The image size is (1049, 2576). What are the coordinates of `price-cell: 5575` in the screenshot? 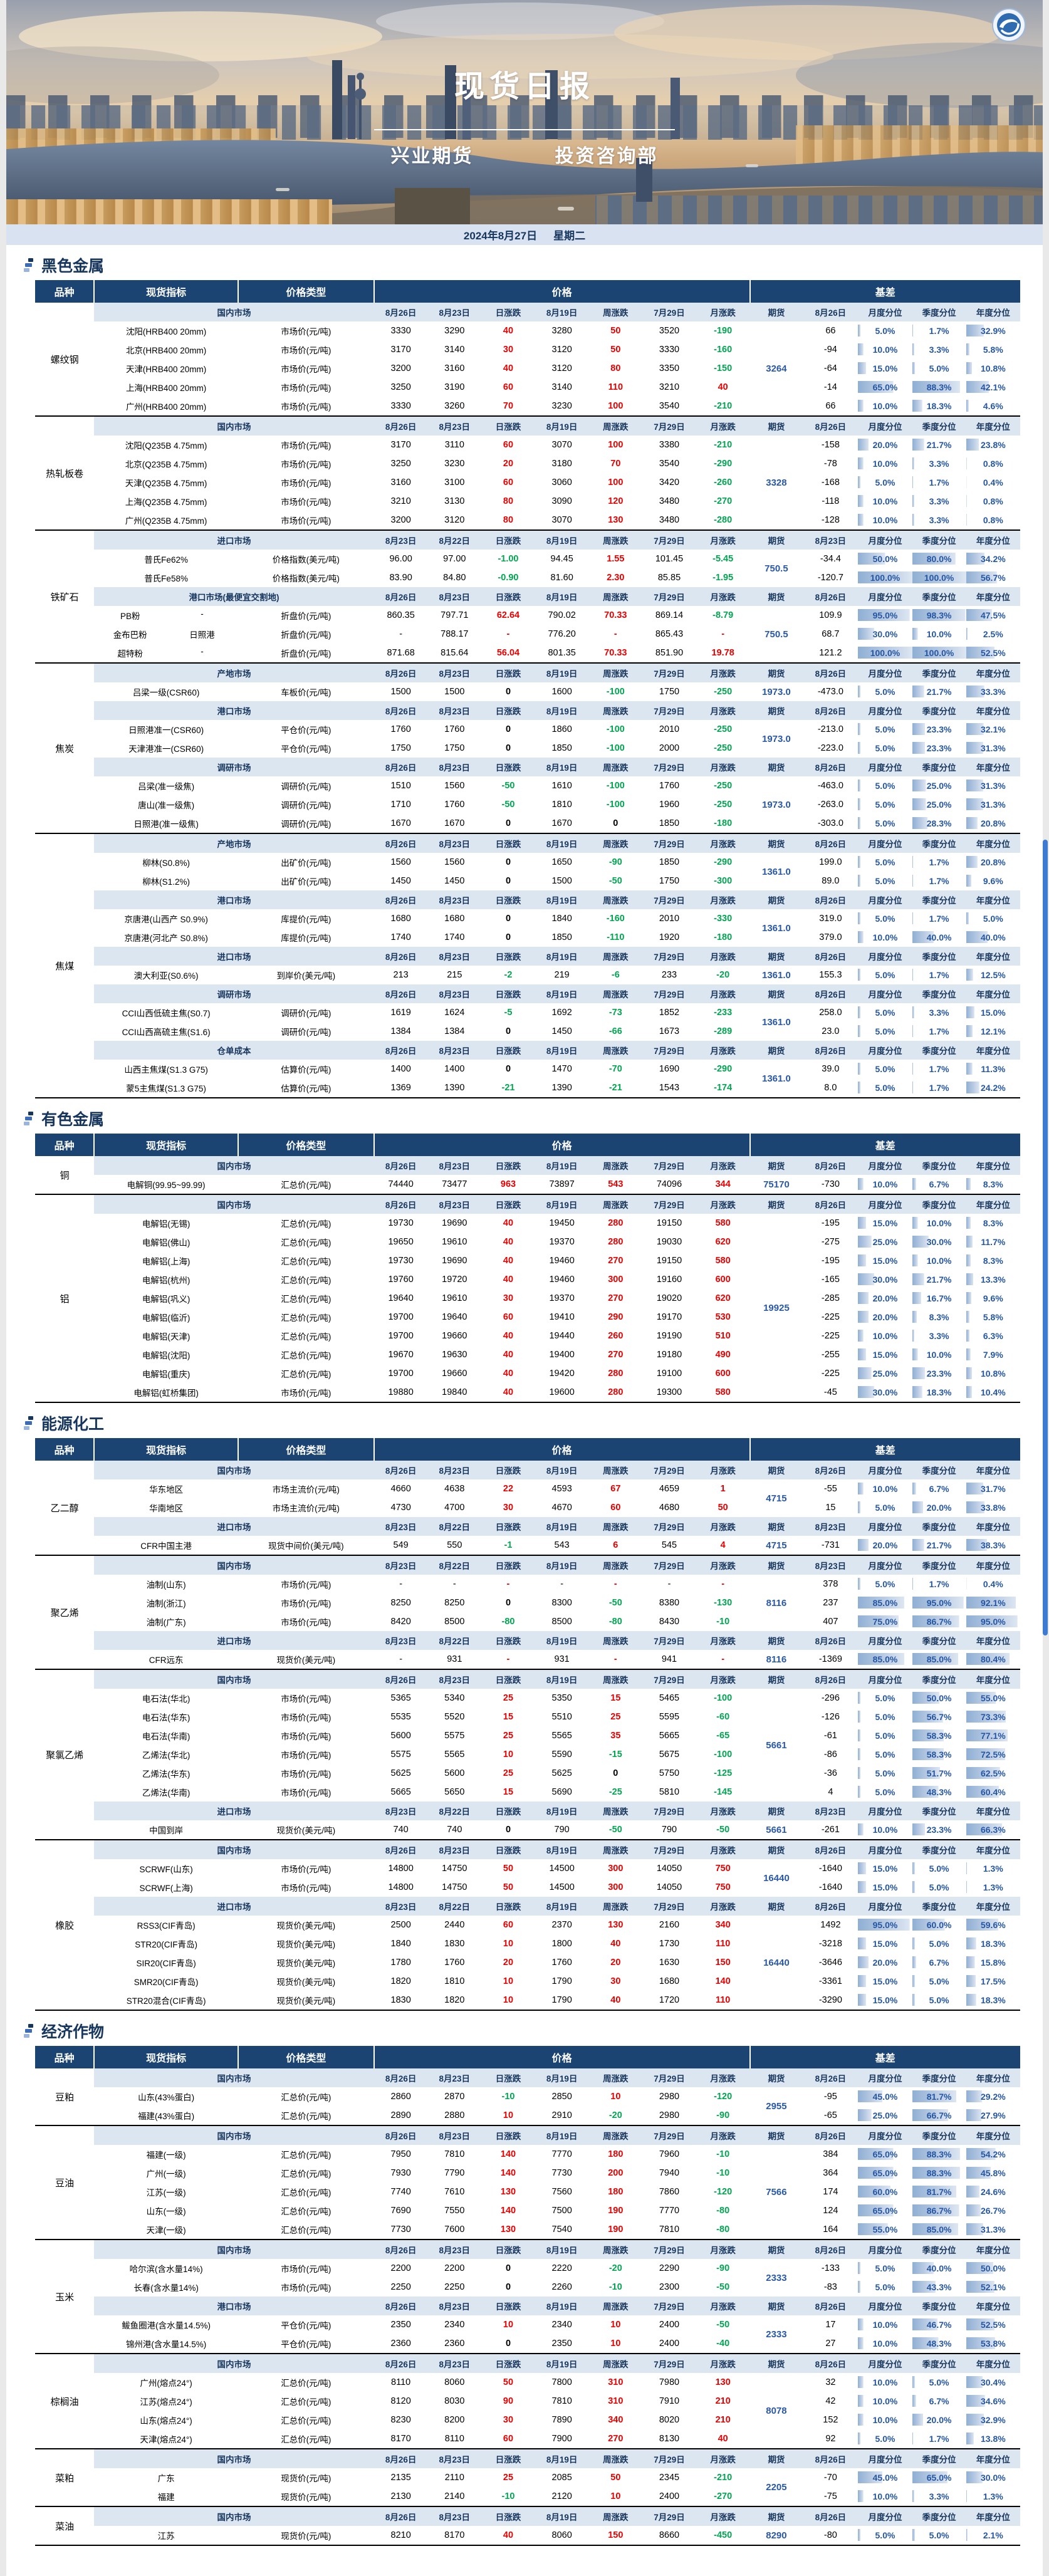 It's located at (455, 1736).